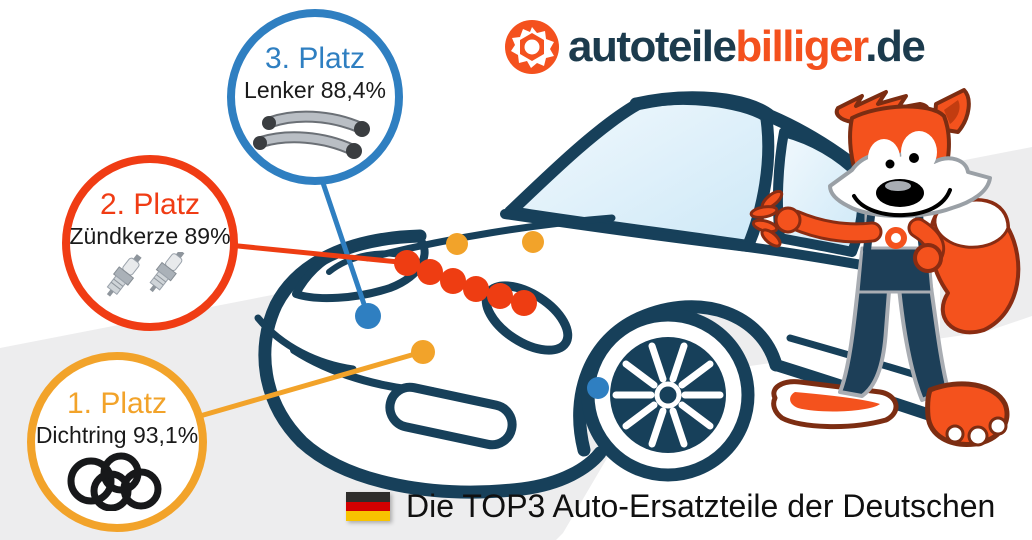 This screenshot has width=1032, height=540. What do you see at coordinates (117, 403) in the screenshot?
I see `badge-rank-label: 1. Platz` at bounding box center [117, 403].